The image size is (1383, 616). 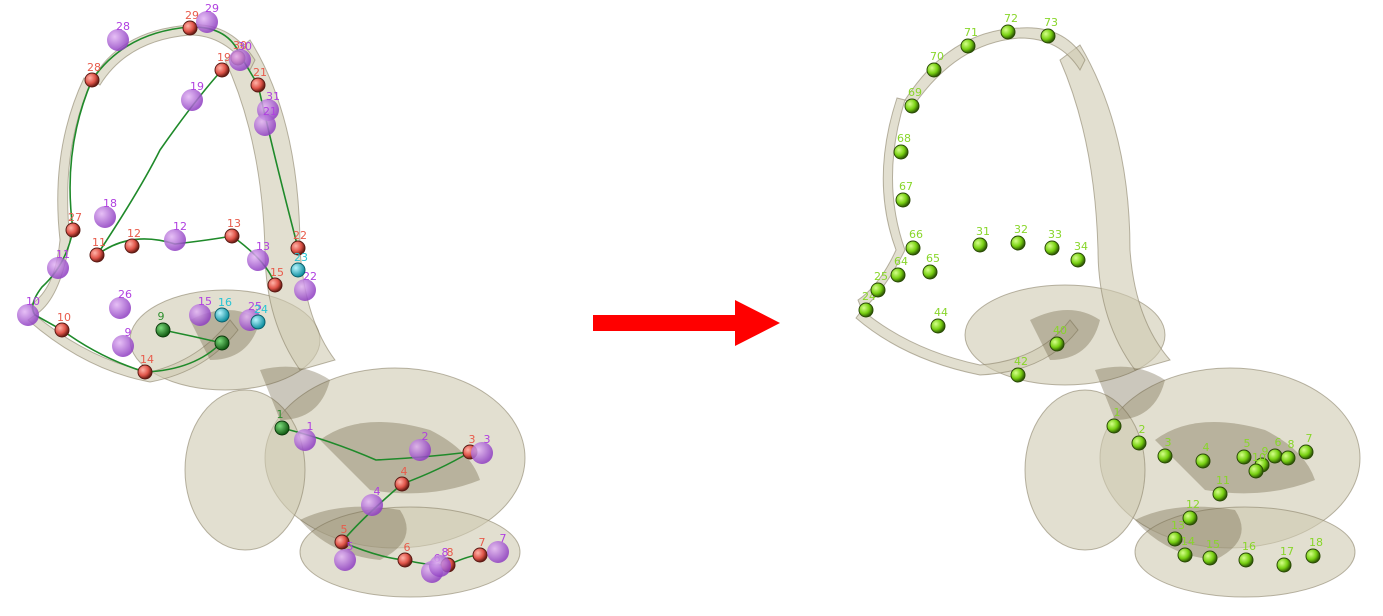 What do you see at coordinates (1249, 546) in the screenshot?
I see `right-lime-label: 16` at bounding box center [1249, 546].